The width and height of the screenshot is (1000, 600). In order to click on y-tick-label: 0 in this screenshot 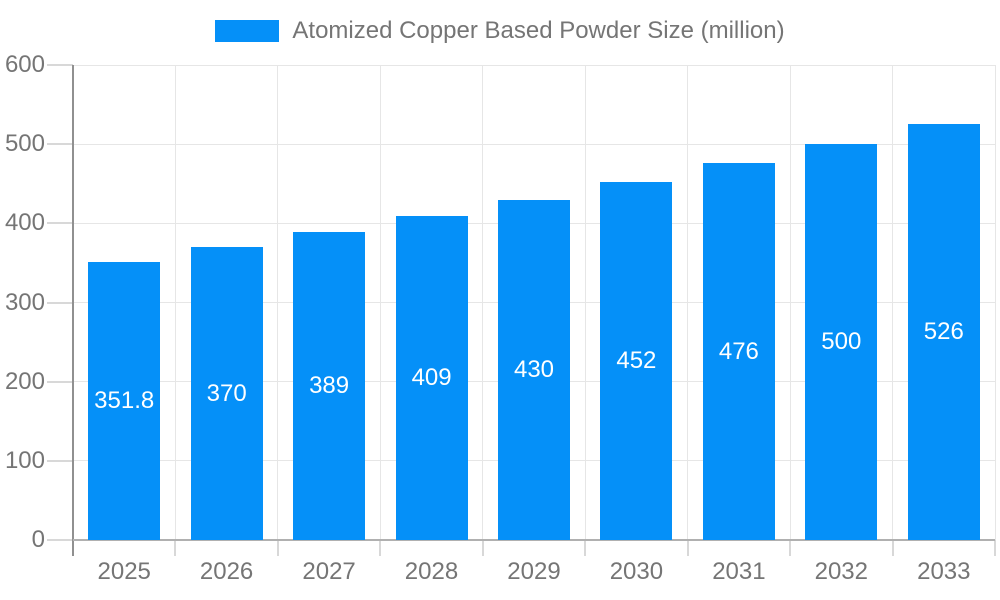, I will do `click(38, 539)`.